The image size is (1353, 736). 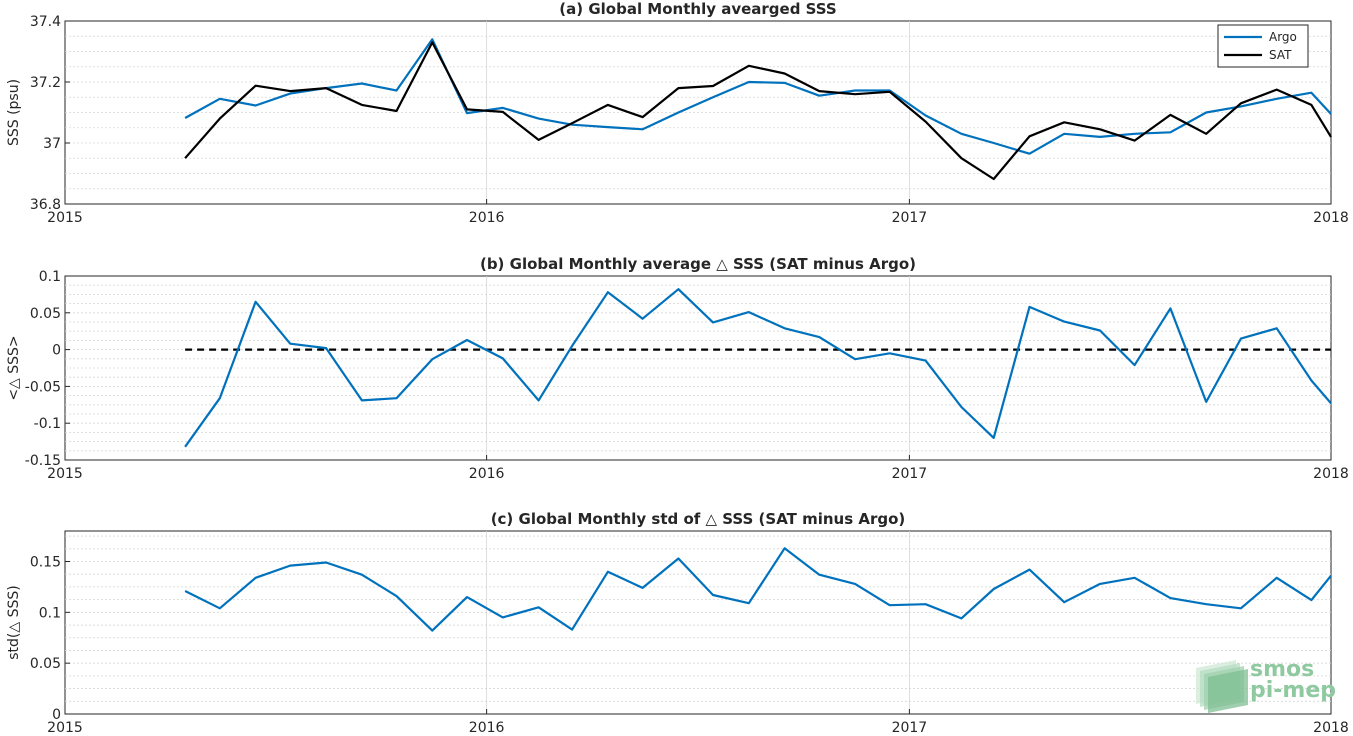 I want to click on y-axis-label: SSS (psu), so click(x=14, y=112).